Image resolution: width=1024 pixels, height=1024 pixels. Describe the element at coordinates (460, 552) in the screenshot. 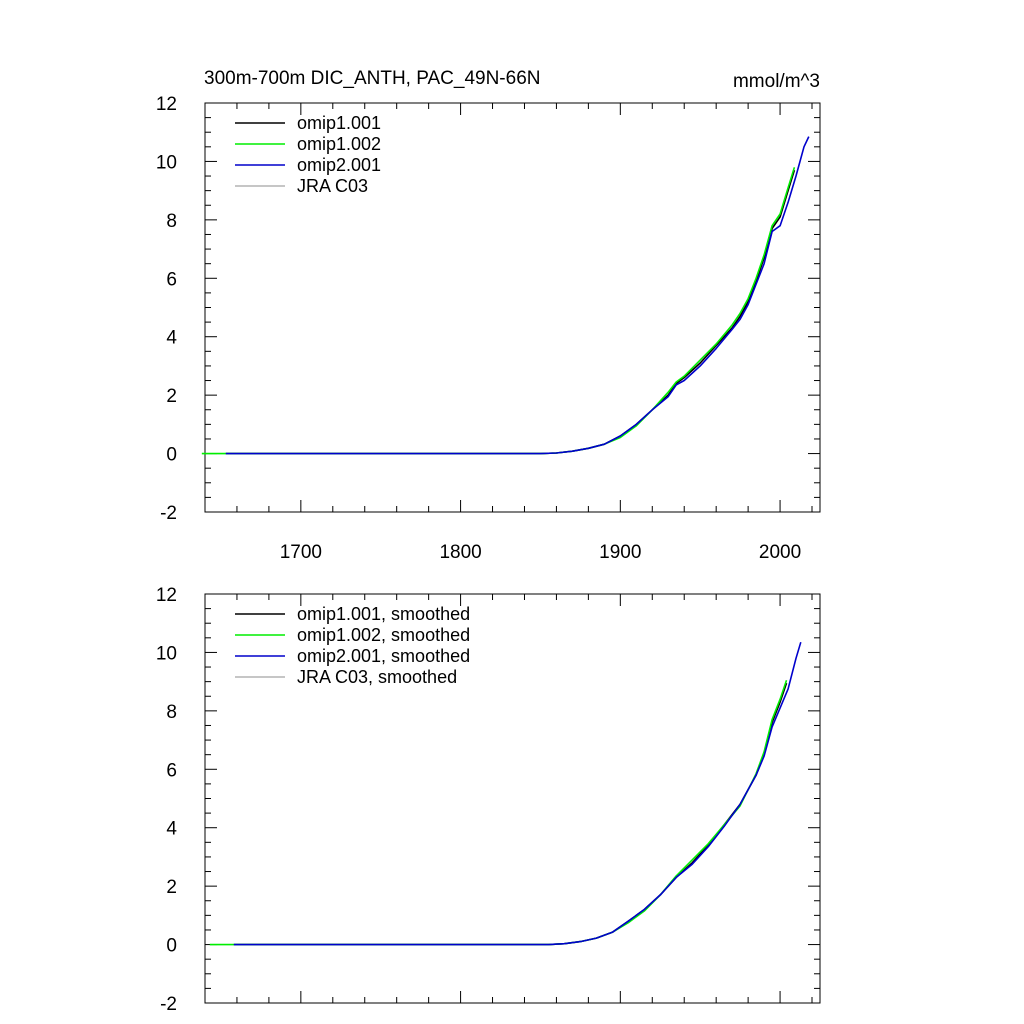

I see `x-tick-label: 1800` at that location.